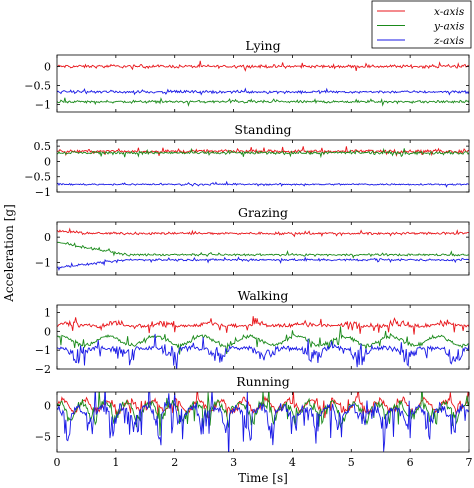 The image size is (474, 488). I want to click on y-axis-label: Acceleration [g], so click(9, 253).